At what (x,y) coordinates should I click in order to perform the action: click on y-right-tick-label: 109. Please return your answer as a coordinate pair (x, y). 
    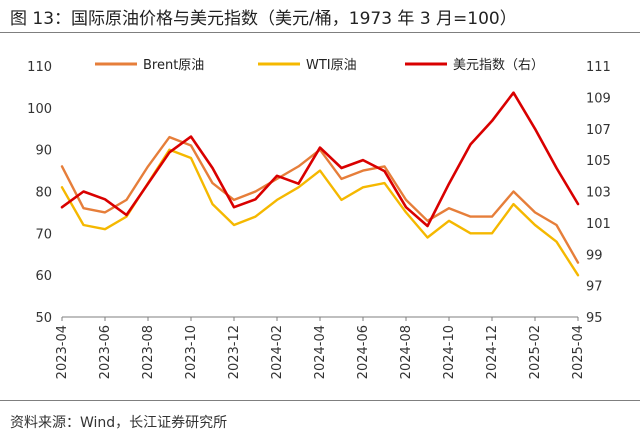
    Looking at the image, I should click on (598, 98).